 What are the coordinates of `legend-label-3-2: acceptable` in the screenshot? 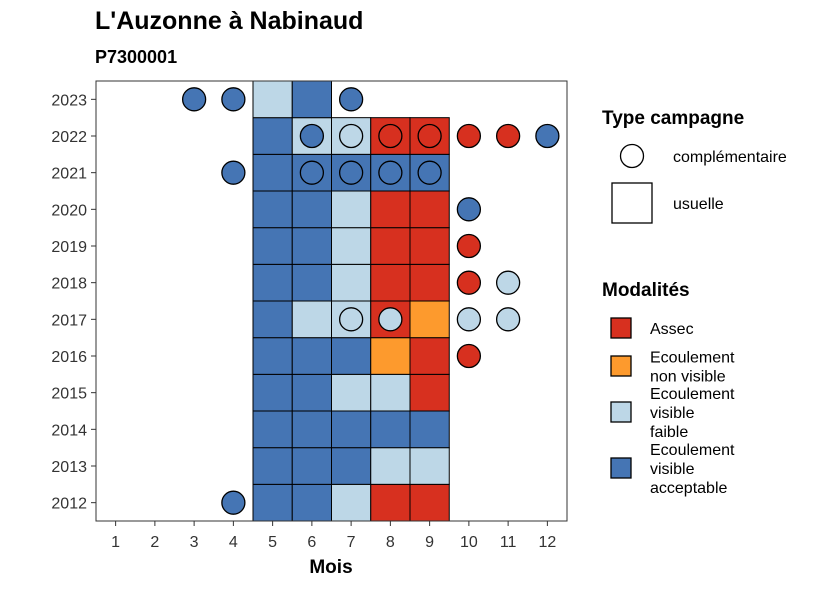 It's located at (688, 488).